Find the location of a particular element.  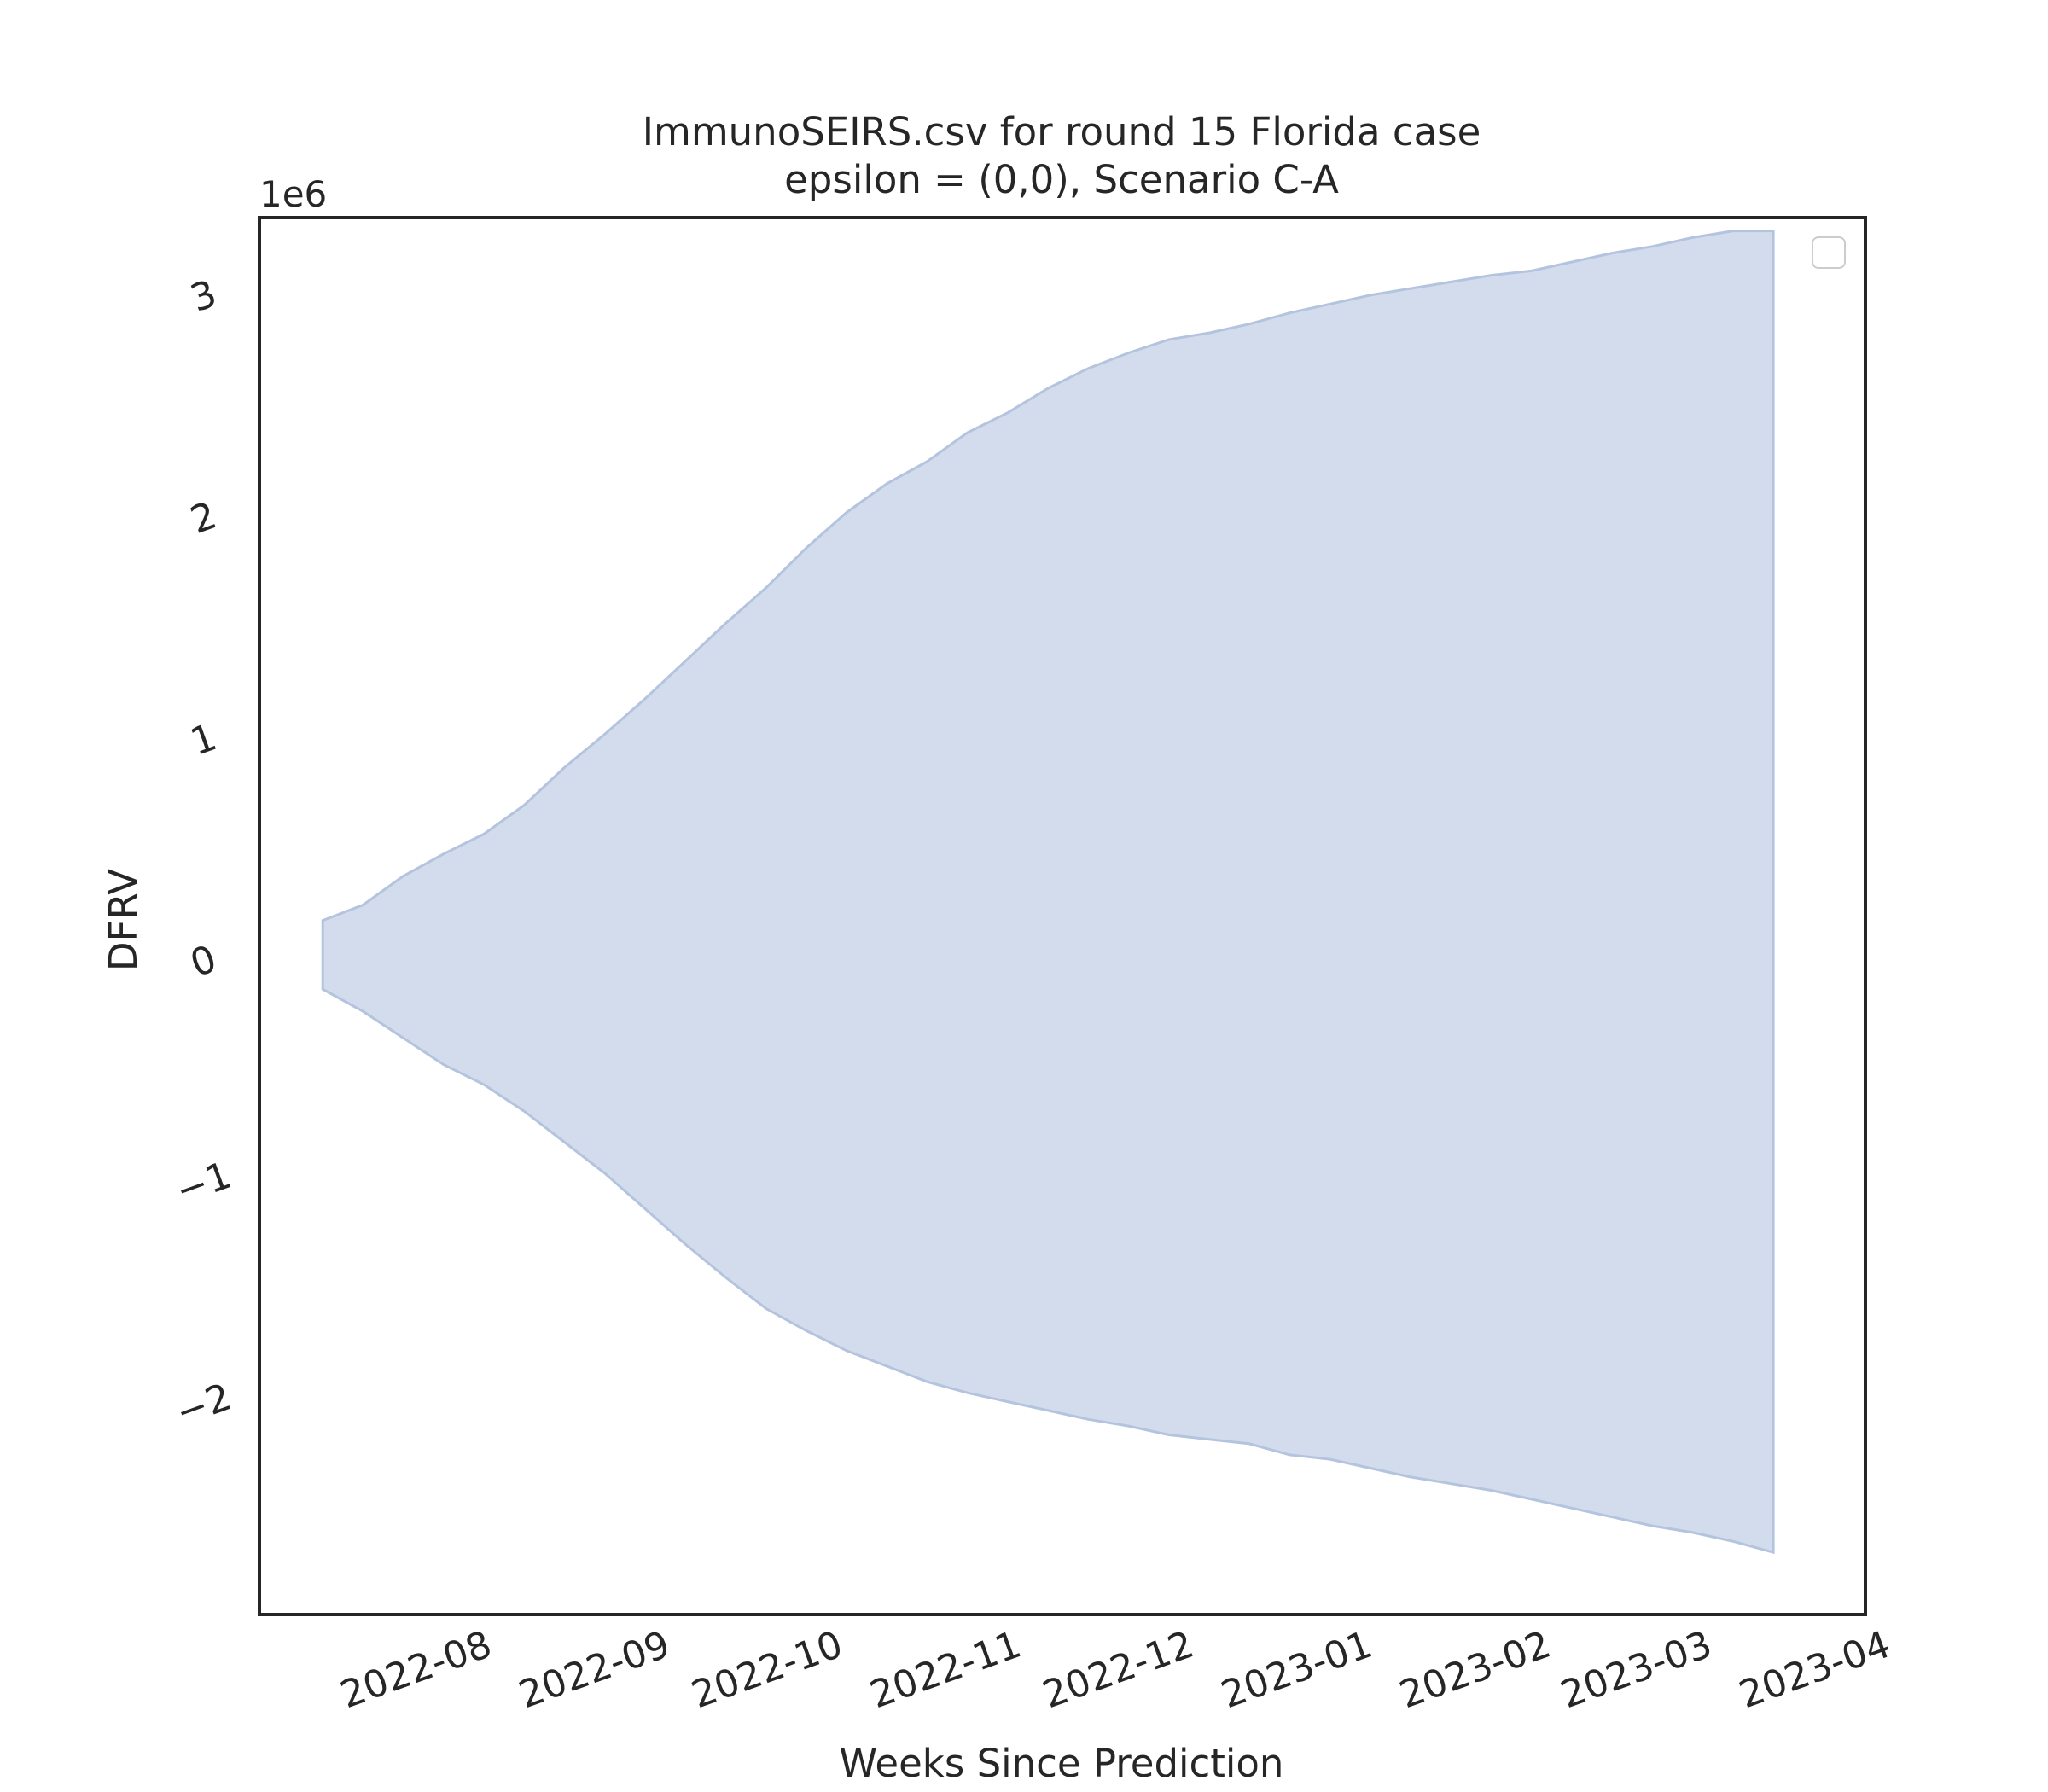

y-tick-label: 2 is located at coordinates (204, 518).